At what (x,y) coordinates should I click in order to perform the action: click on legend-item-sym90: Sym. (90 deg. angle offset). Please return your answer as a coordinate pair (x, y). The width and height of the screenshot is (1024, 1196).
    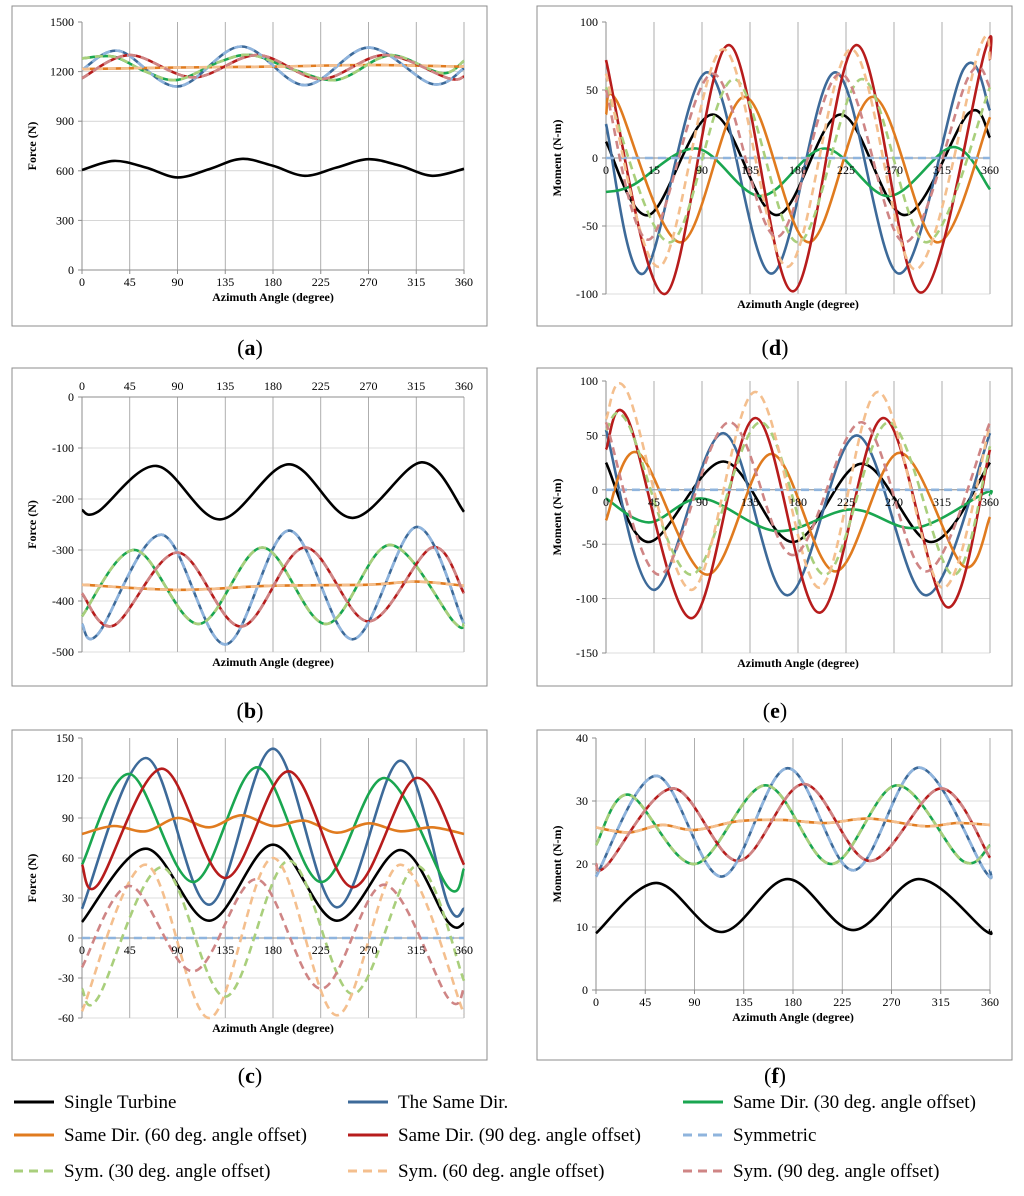
    Looking at the image, I should click on (811, 1171).